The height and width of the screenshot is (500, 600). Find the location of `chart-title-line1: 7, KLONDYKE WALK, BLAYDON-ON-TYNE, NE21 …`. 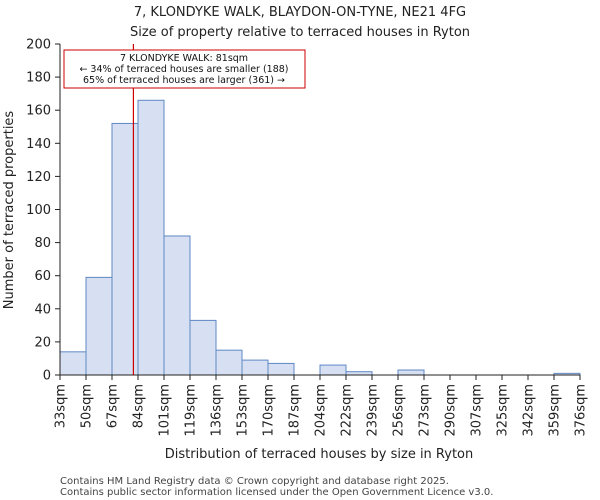

chart-title-line1: 7, KLONDYKE WALK, BLAYDON-ON-TYNE, NE21 … is located at coordinates (300, 12).